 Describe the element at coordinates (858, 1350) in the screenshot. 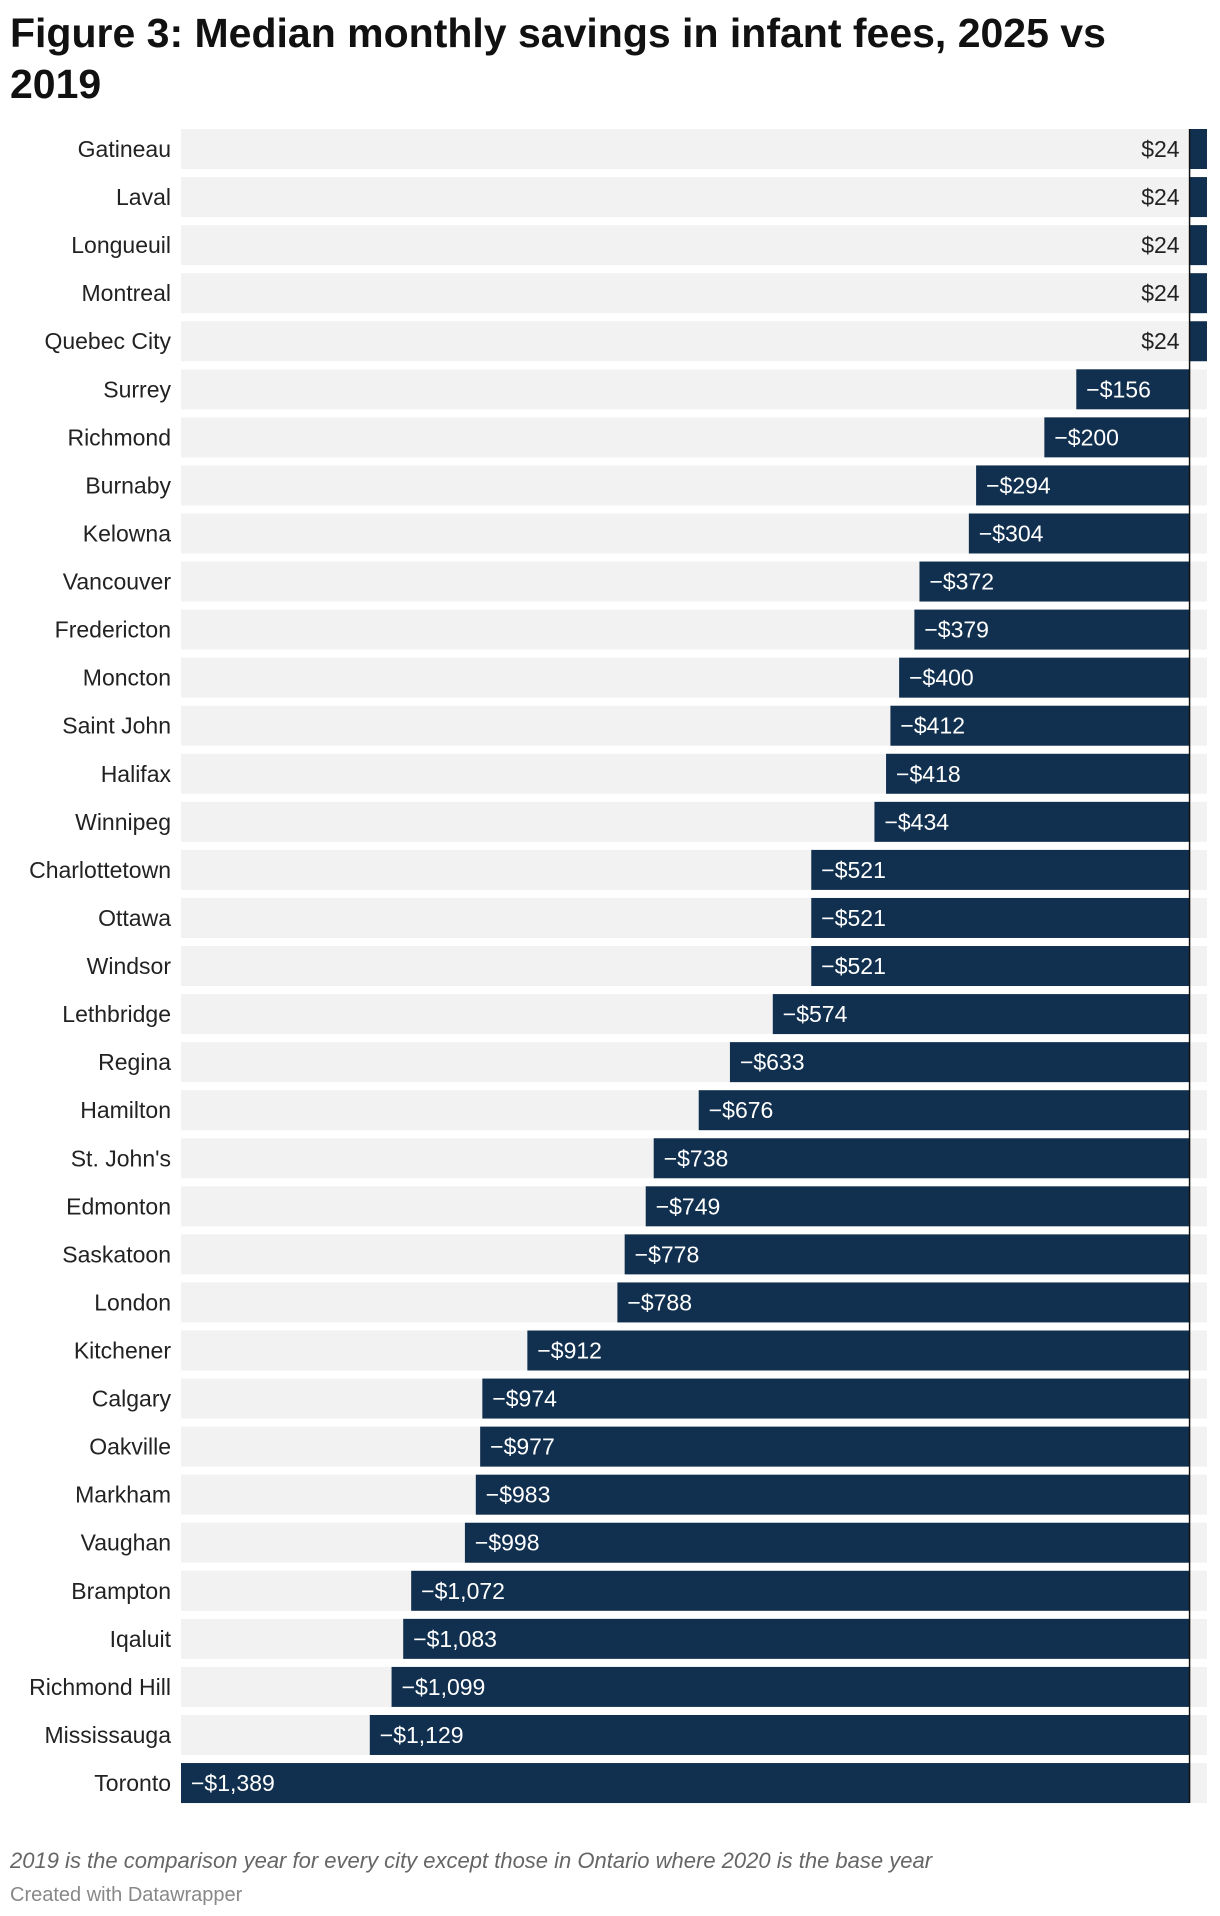

I see `bar-kitchener` at that location.